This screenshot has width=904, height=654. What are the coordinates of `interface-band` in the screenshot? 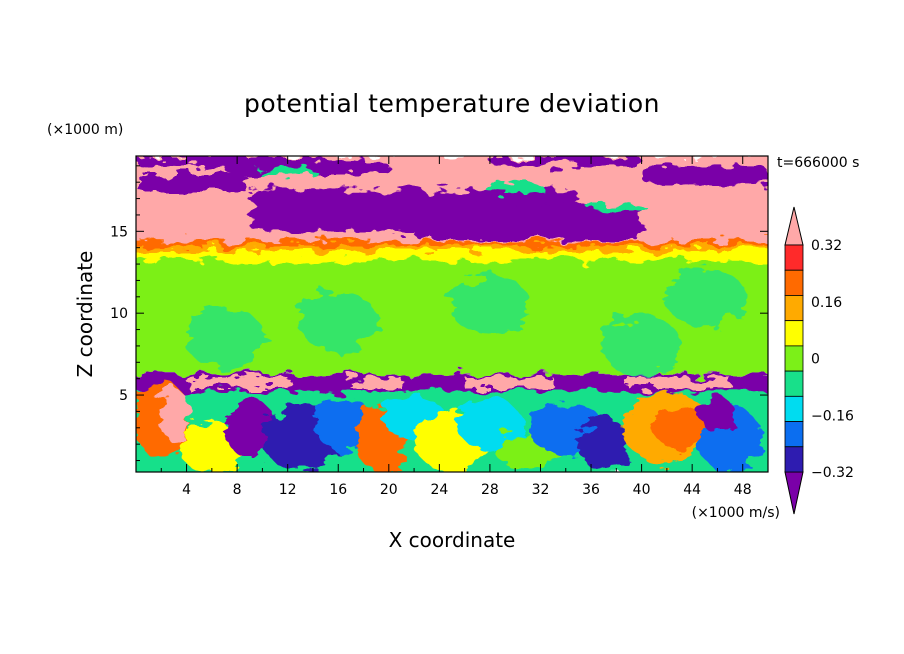 It's located at (452, 382).